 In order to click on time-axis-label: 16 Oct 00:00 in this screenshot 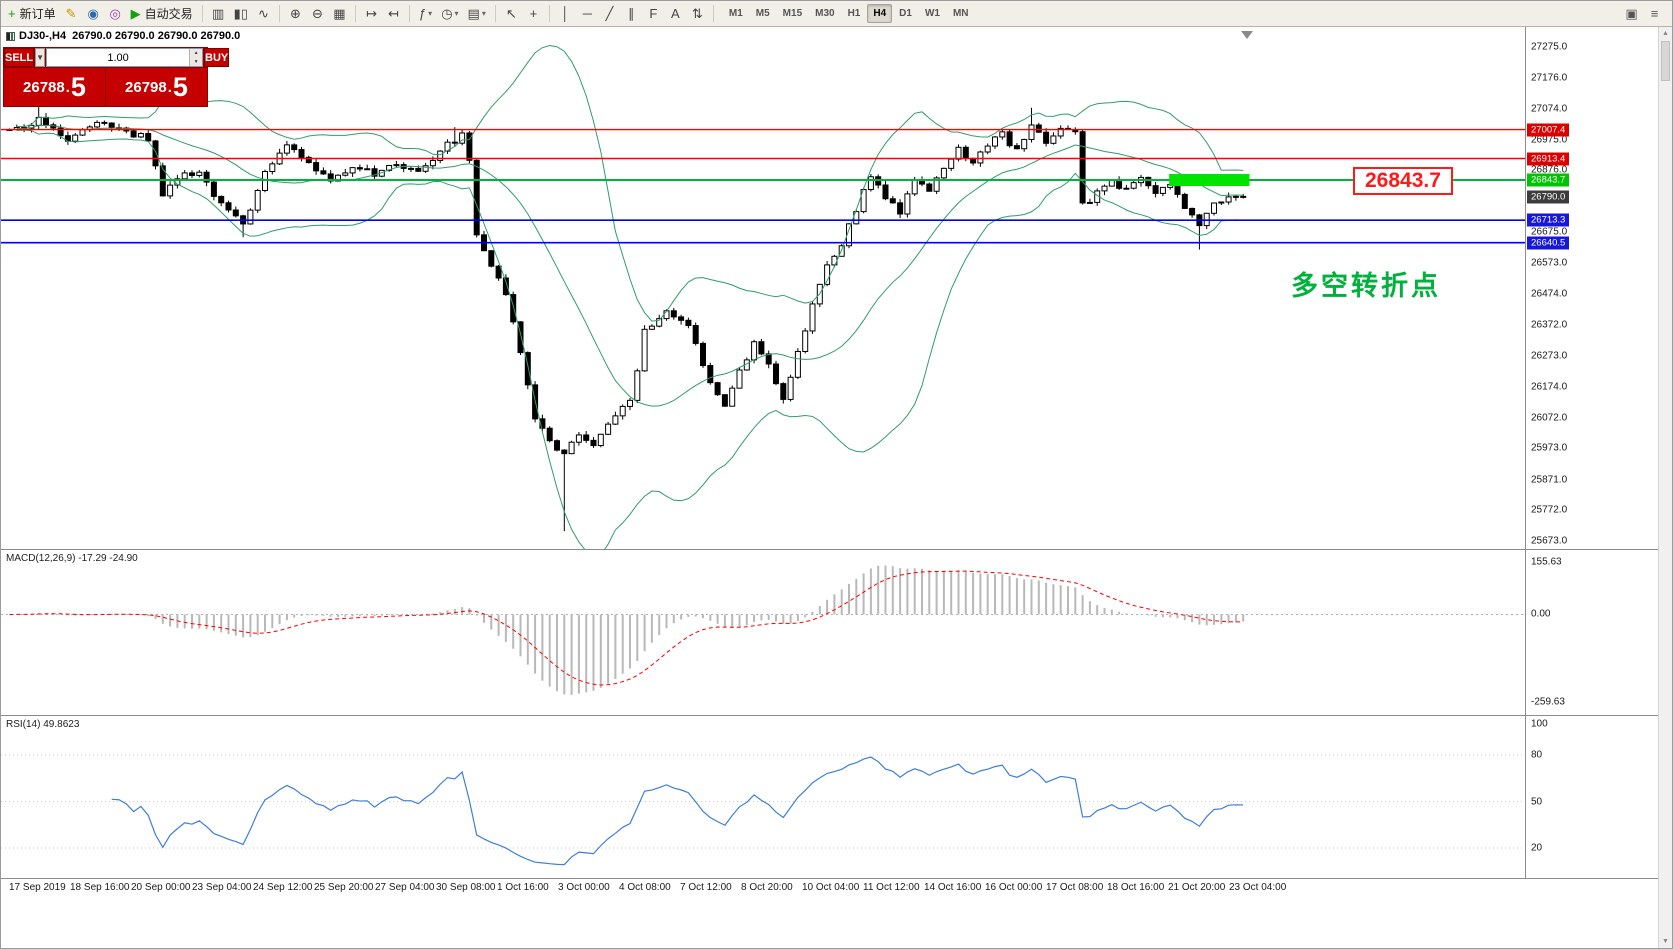, I will do `click(1014, 887)`.